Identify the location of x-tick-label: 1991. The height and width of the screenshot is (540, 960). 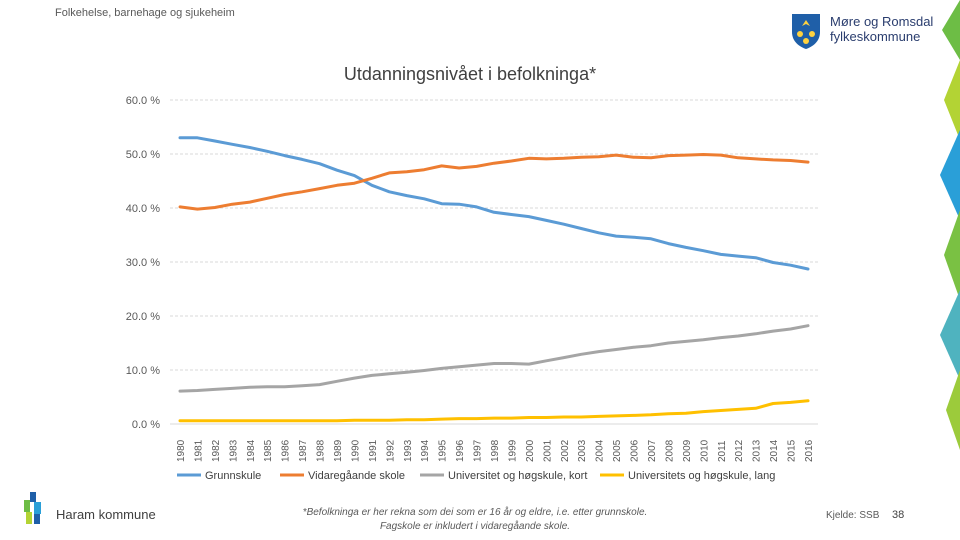
(373, 450).